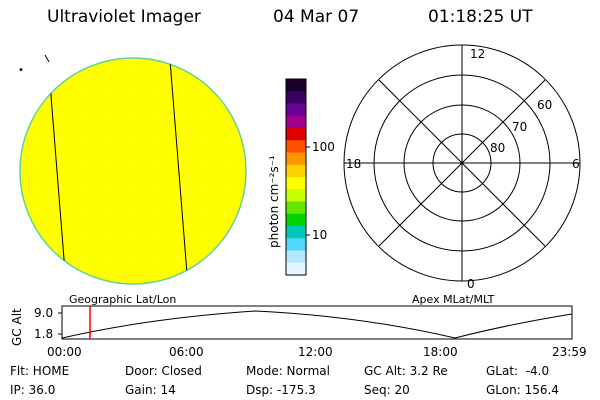 The height and width of the screenshot is (400, 600). I want to click on mlt-label-6: 6, so click(576, 164).